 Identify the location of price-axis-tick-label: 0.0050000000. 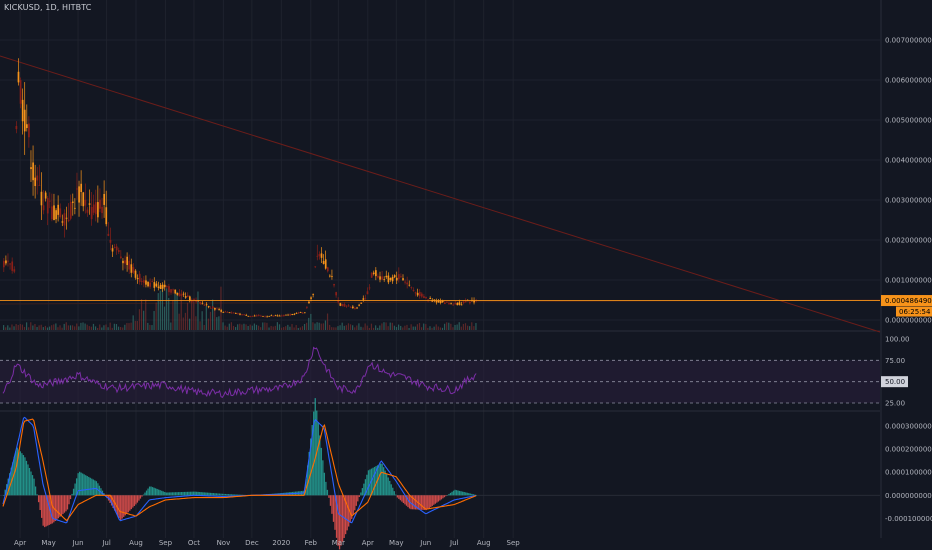
(908, 121).